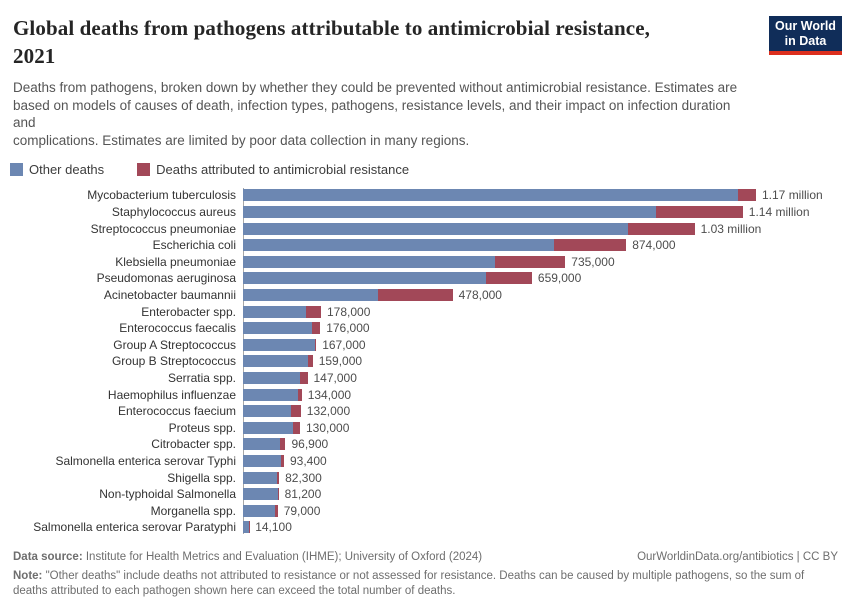 The height and width of the screenshot is (600, 850). Describe the element at coordinates (559, 278) in the screenshot. I see `value-label: 659,000` at that location.